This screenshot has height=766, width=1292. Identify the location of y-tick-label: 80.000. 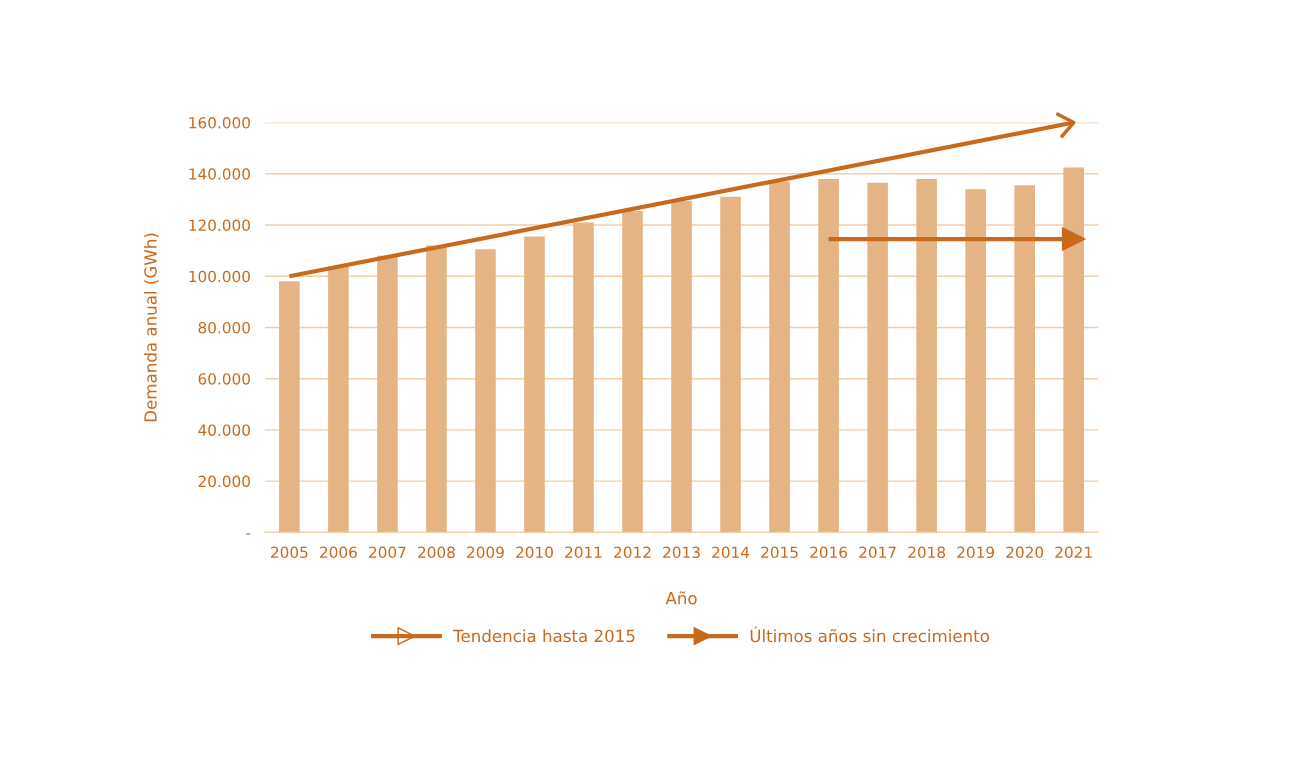
(224, 327).